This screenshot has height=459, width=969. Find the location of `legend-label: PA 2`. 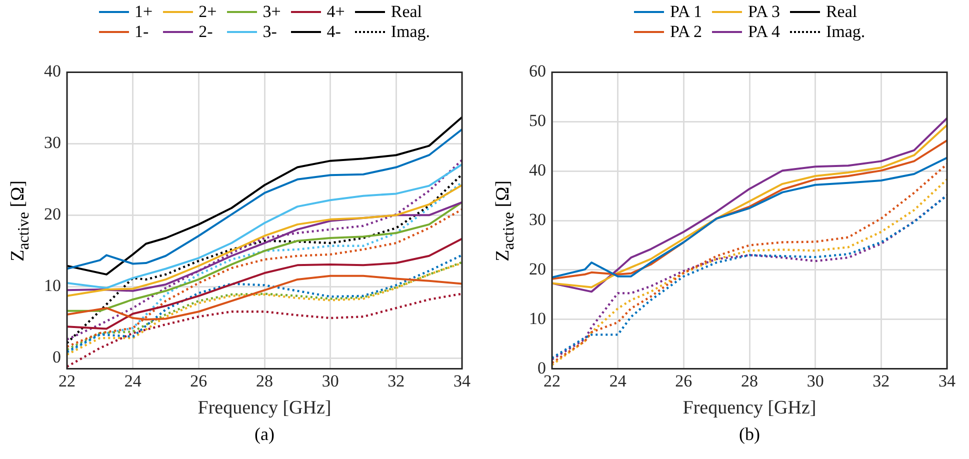

legend-label: PA 2 is located at coordinates (686, 32).